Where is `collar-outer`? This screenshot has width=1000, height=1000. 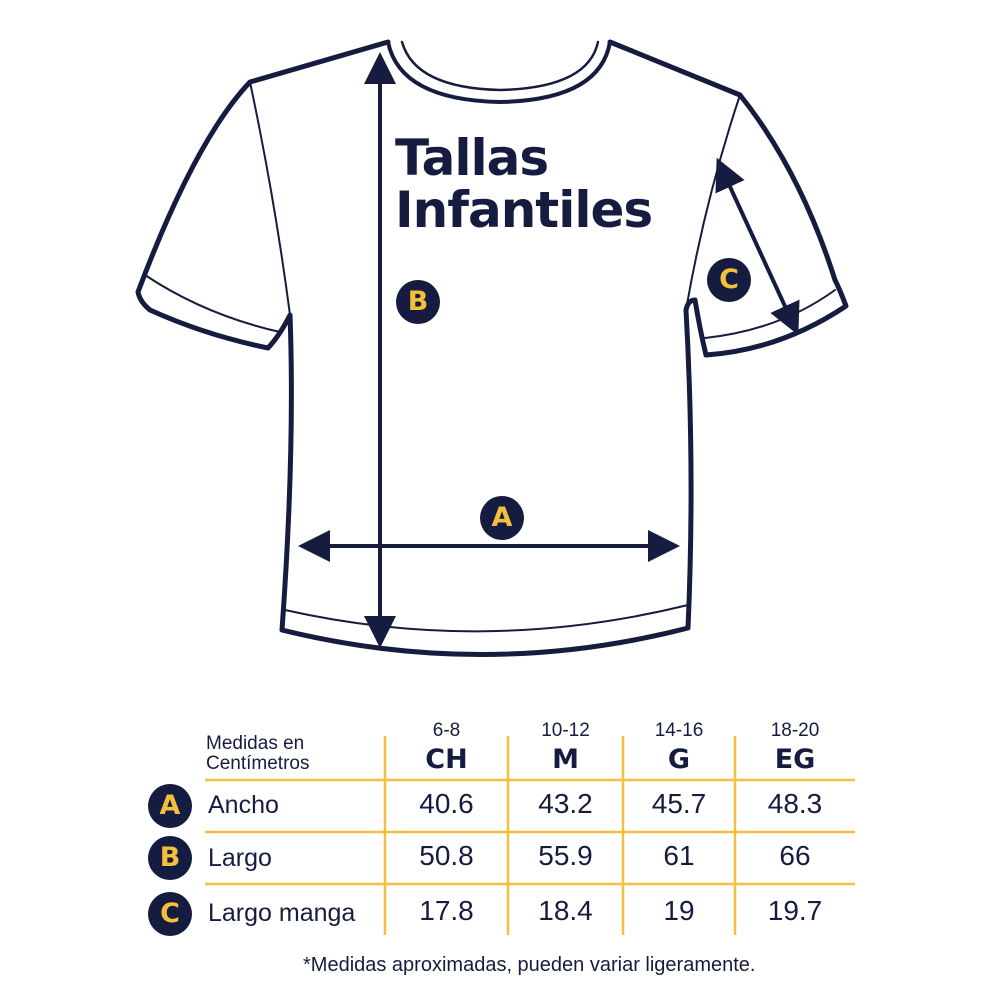 collar-outer is located at coordinates (499, 72).